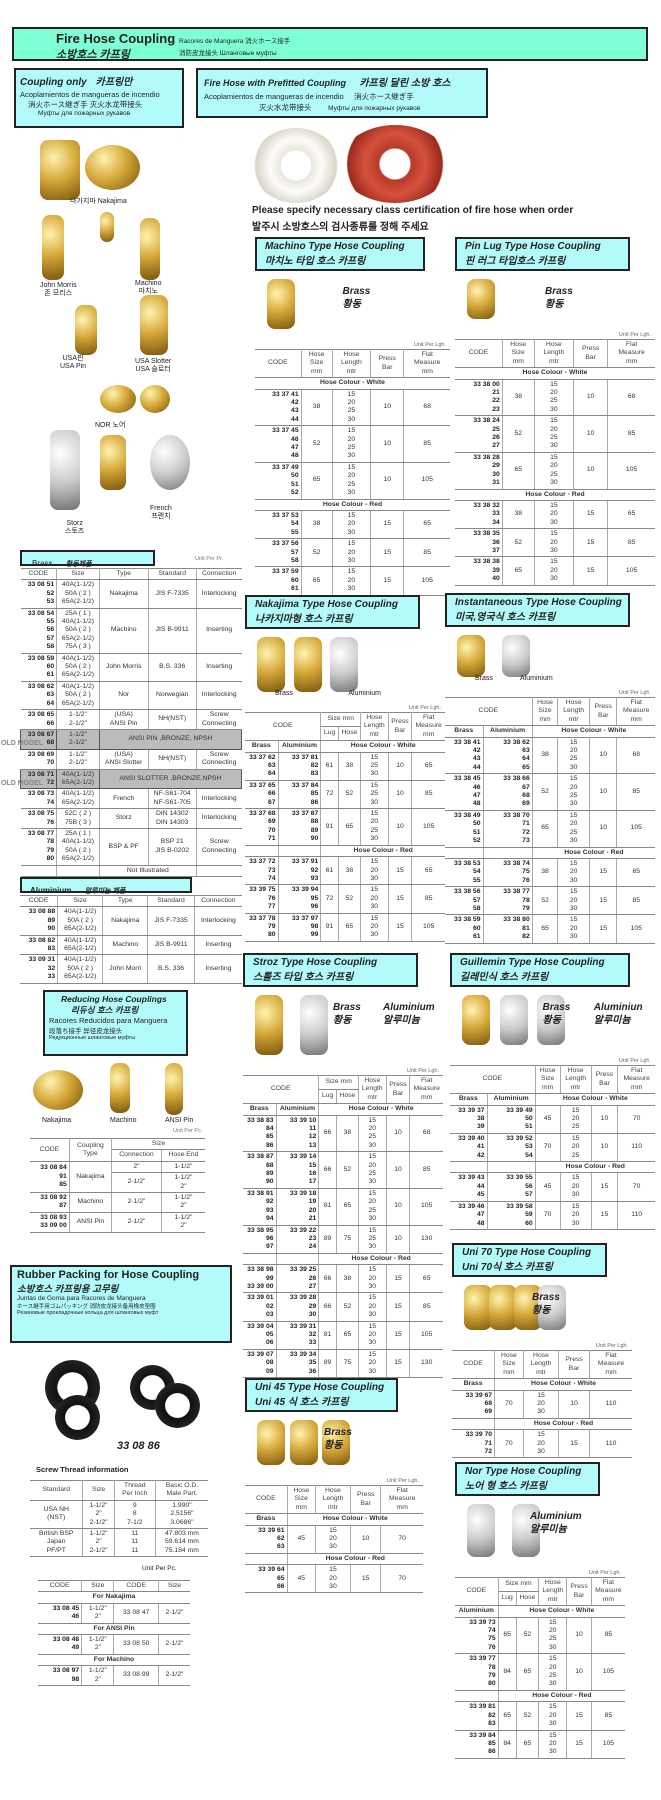  I want to click on table-group-row: Brass Hose Colour - White, so click(334, 1519).